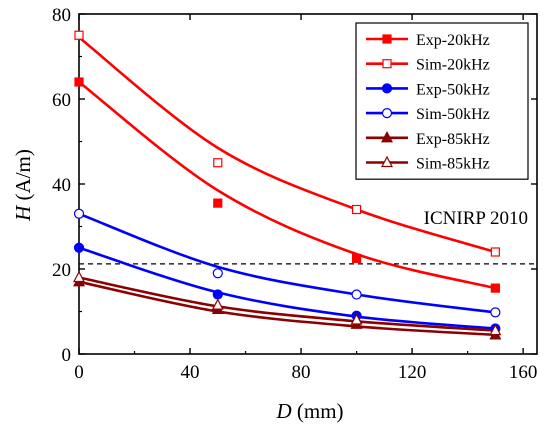 This screenshot has width=550, height=436. I want to click on icnirp-reference-label: ICNIRP 2010, so click(476, 218).